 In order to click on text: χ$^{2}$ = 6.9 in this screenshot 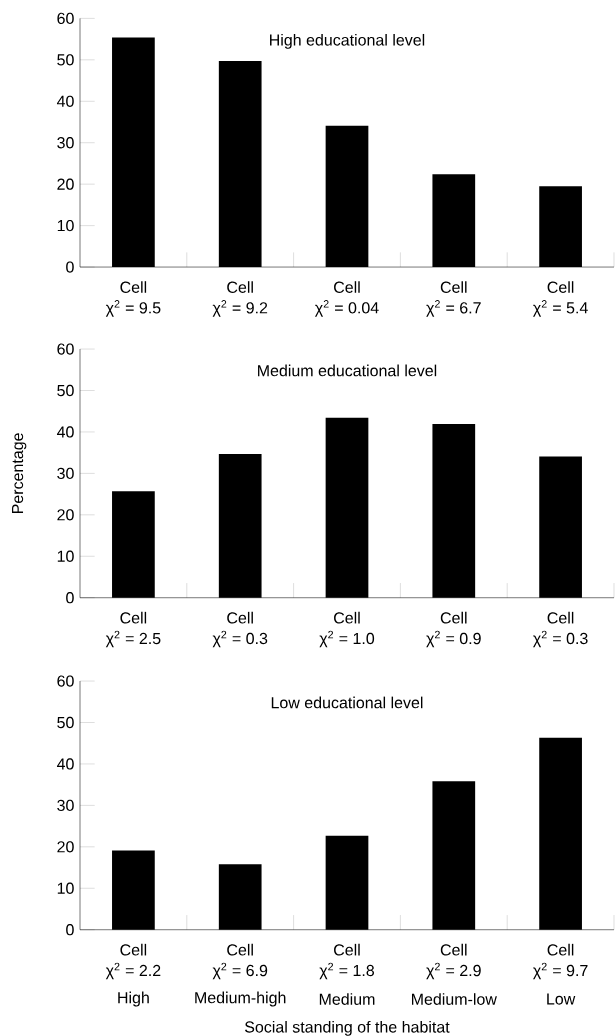, I will do `click(240, 971)`.